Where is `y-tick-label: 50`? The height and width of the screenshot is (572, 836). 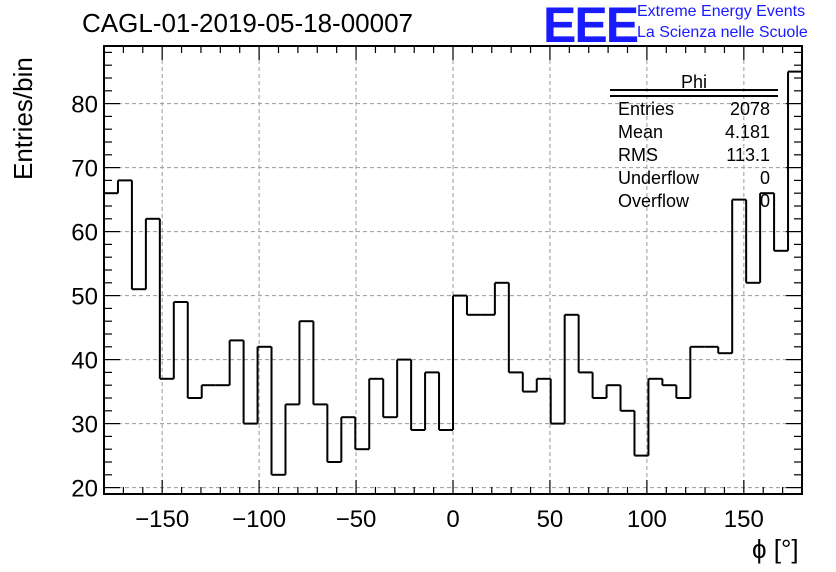
y-tick-label: 50 is located at coordinates (84, 297).